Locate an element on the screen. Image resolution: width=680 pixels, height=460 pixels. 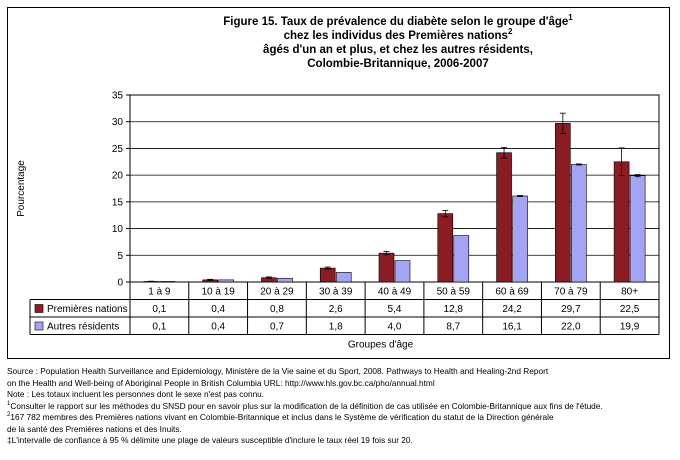
legend-label: Autres résidents is located at coordinates (83, 327).